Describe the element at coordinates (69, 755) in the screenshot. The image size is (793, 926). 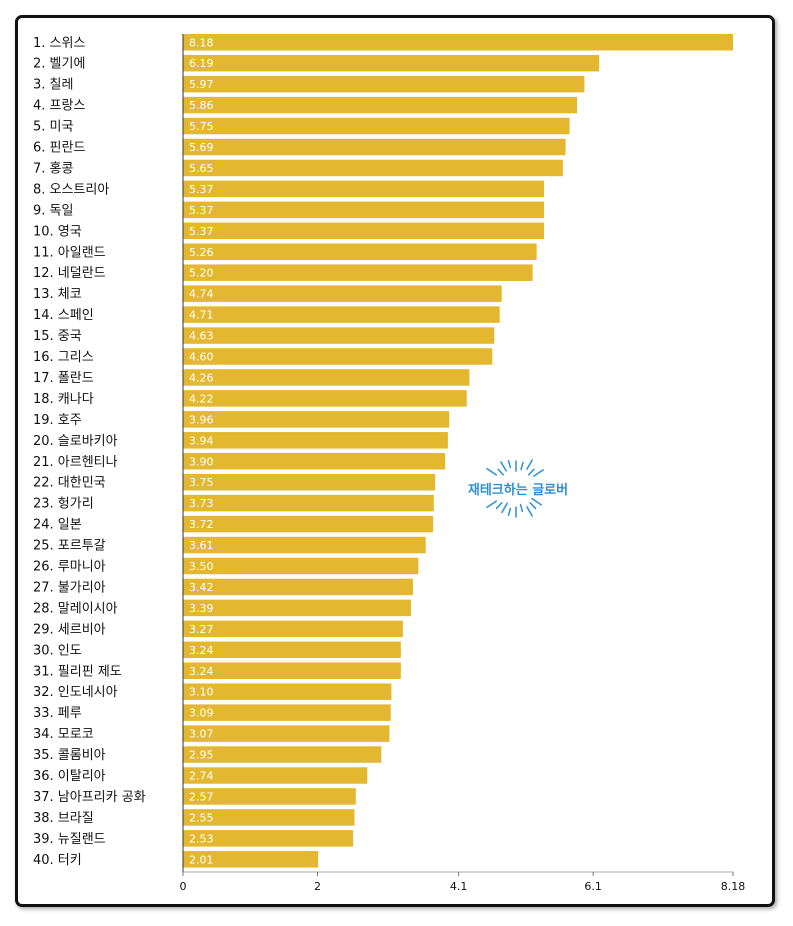
I see `category-label: 35. 콜롬비아` at that location.